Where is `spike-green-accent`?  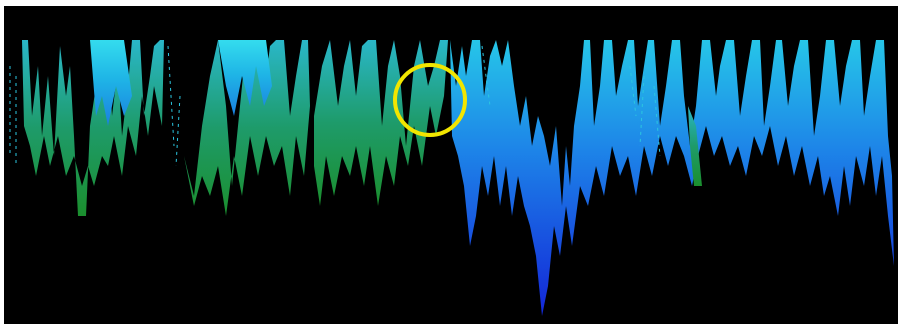 spike-green-accent is located at coordinates (695, 146).